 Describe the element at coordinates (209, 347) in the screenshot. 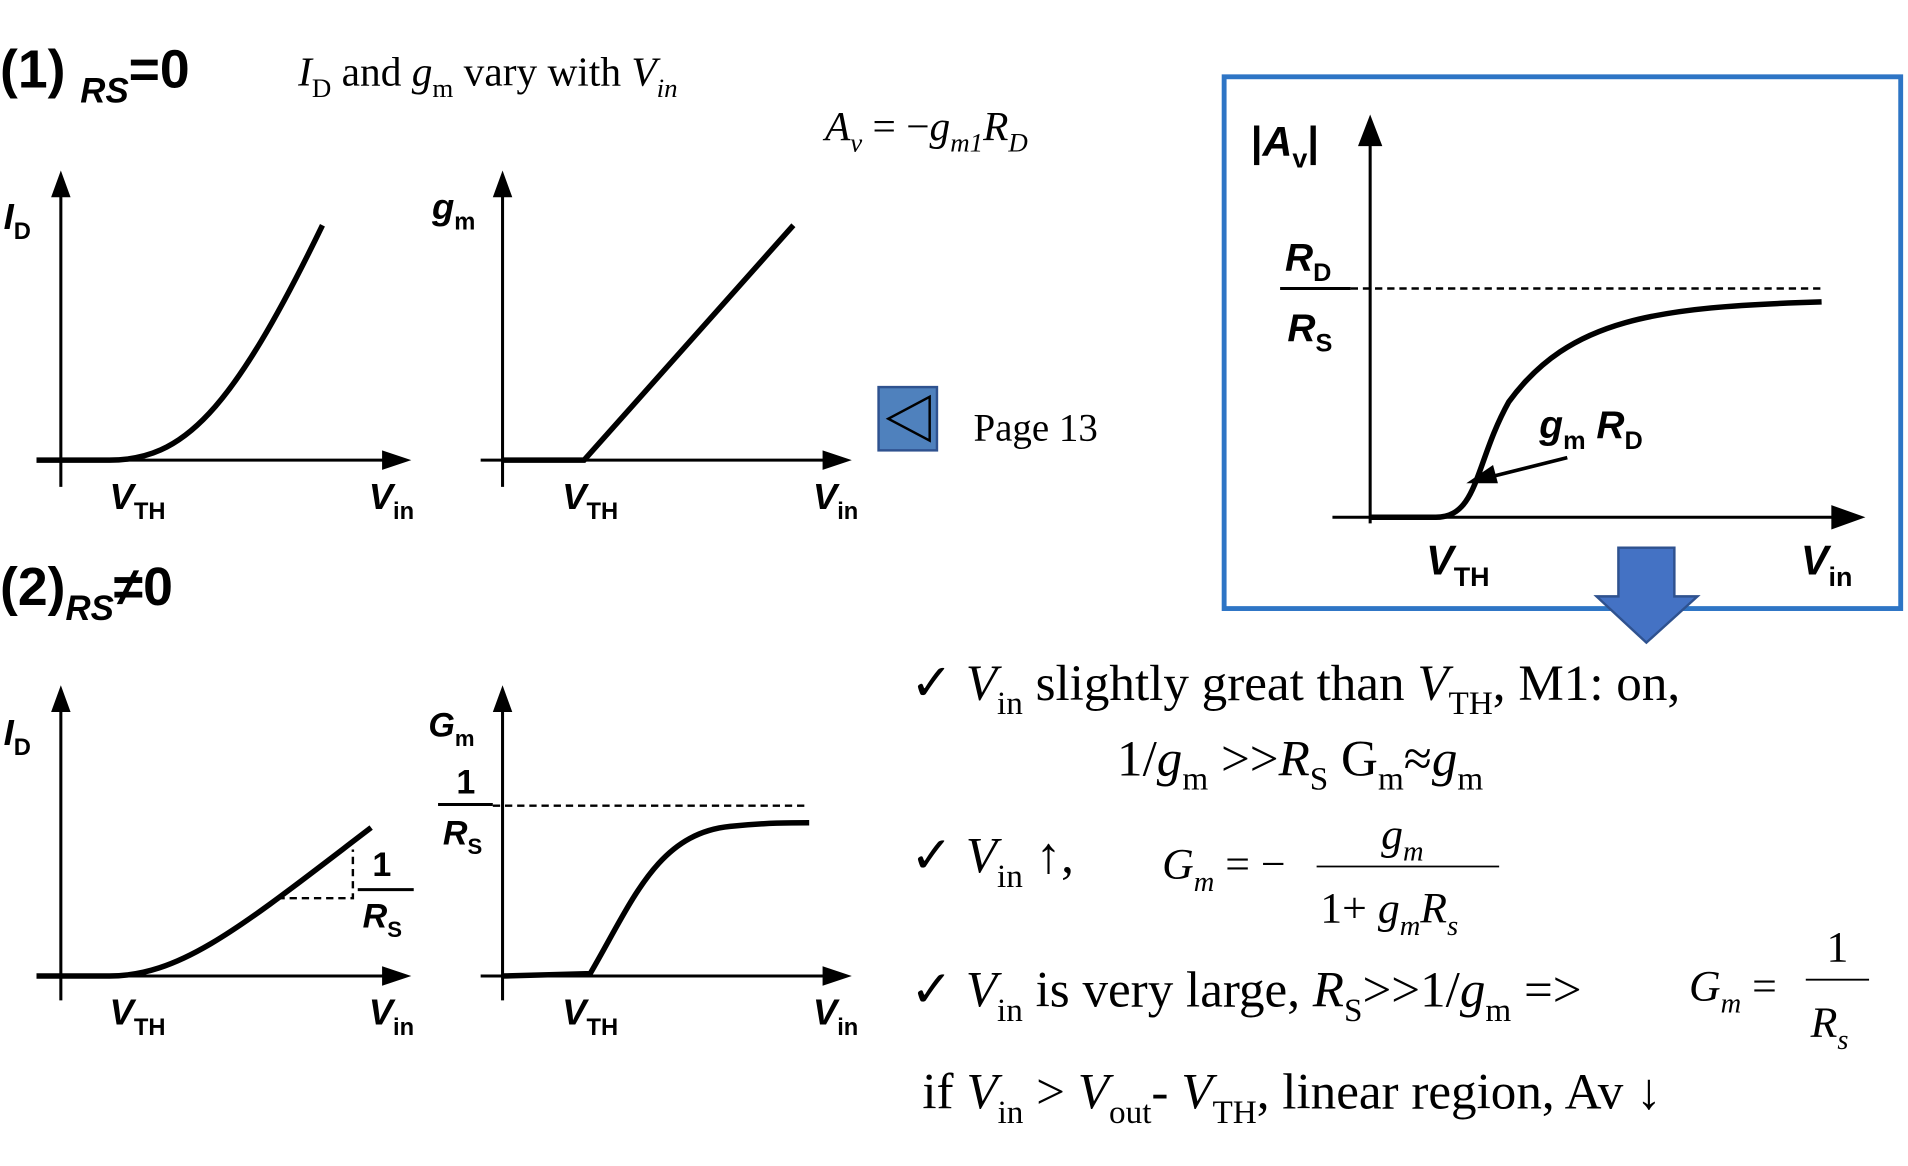

I see `chart-id-1: ID VTH Vin` at that location.